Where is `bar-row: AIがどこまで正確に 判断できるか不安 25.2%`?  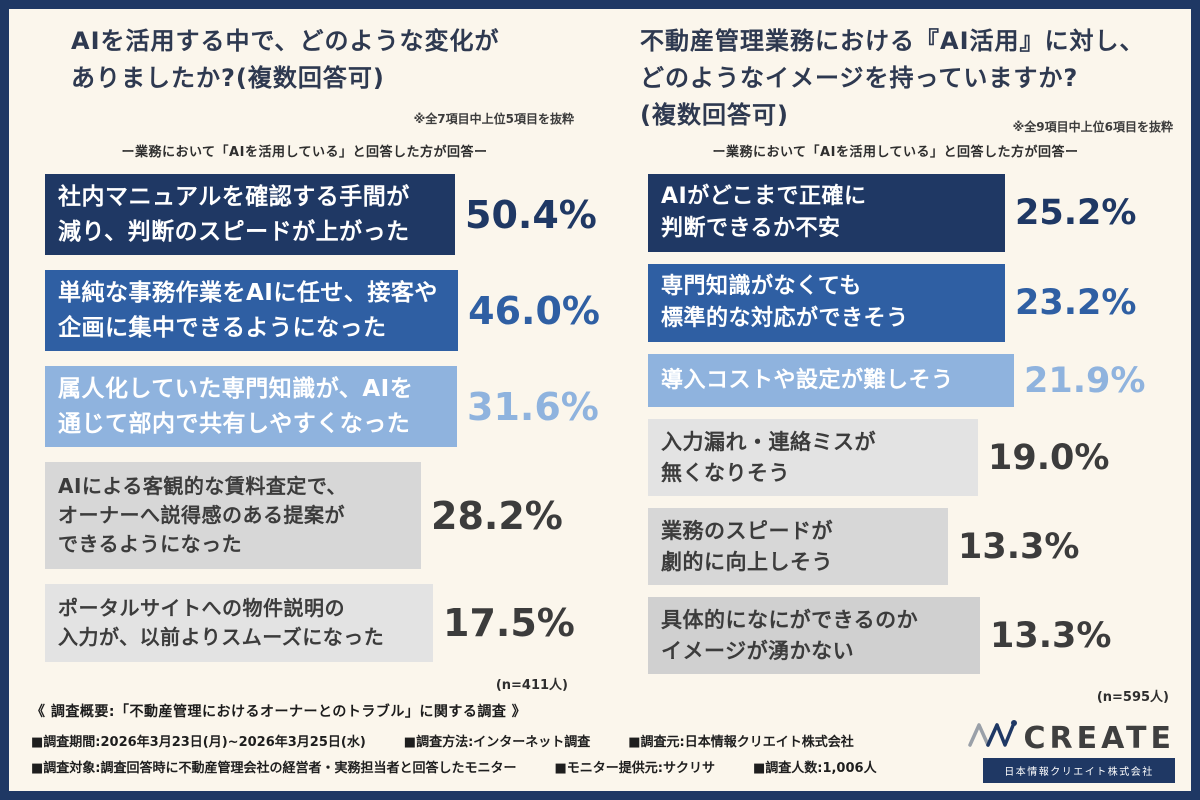 bar-row: AIがどこまで正確に 判断できるか不安 25.2% is located at coordinates (919, 213).